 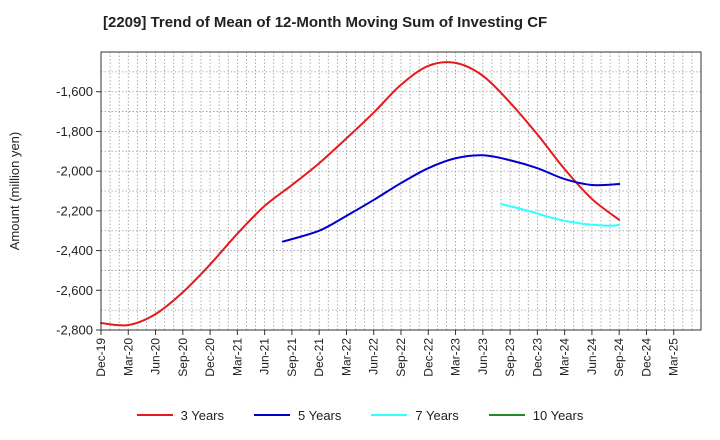 What do you see at coordinates (319, 357) in the screenshot?
I see `x-tick-label: Dec-21` at bounding box center [319, 357].